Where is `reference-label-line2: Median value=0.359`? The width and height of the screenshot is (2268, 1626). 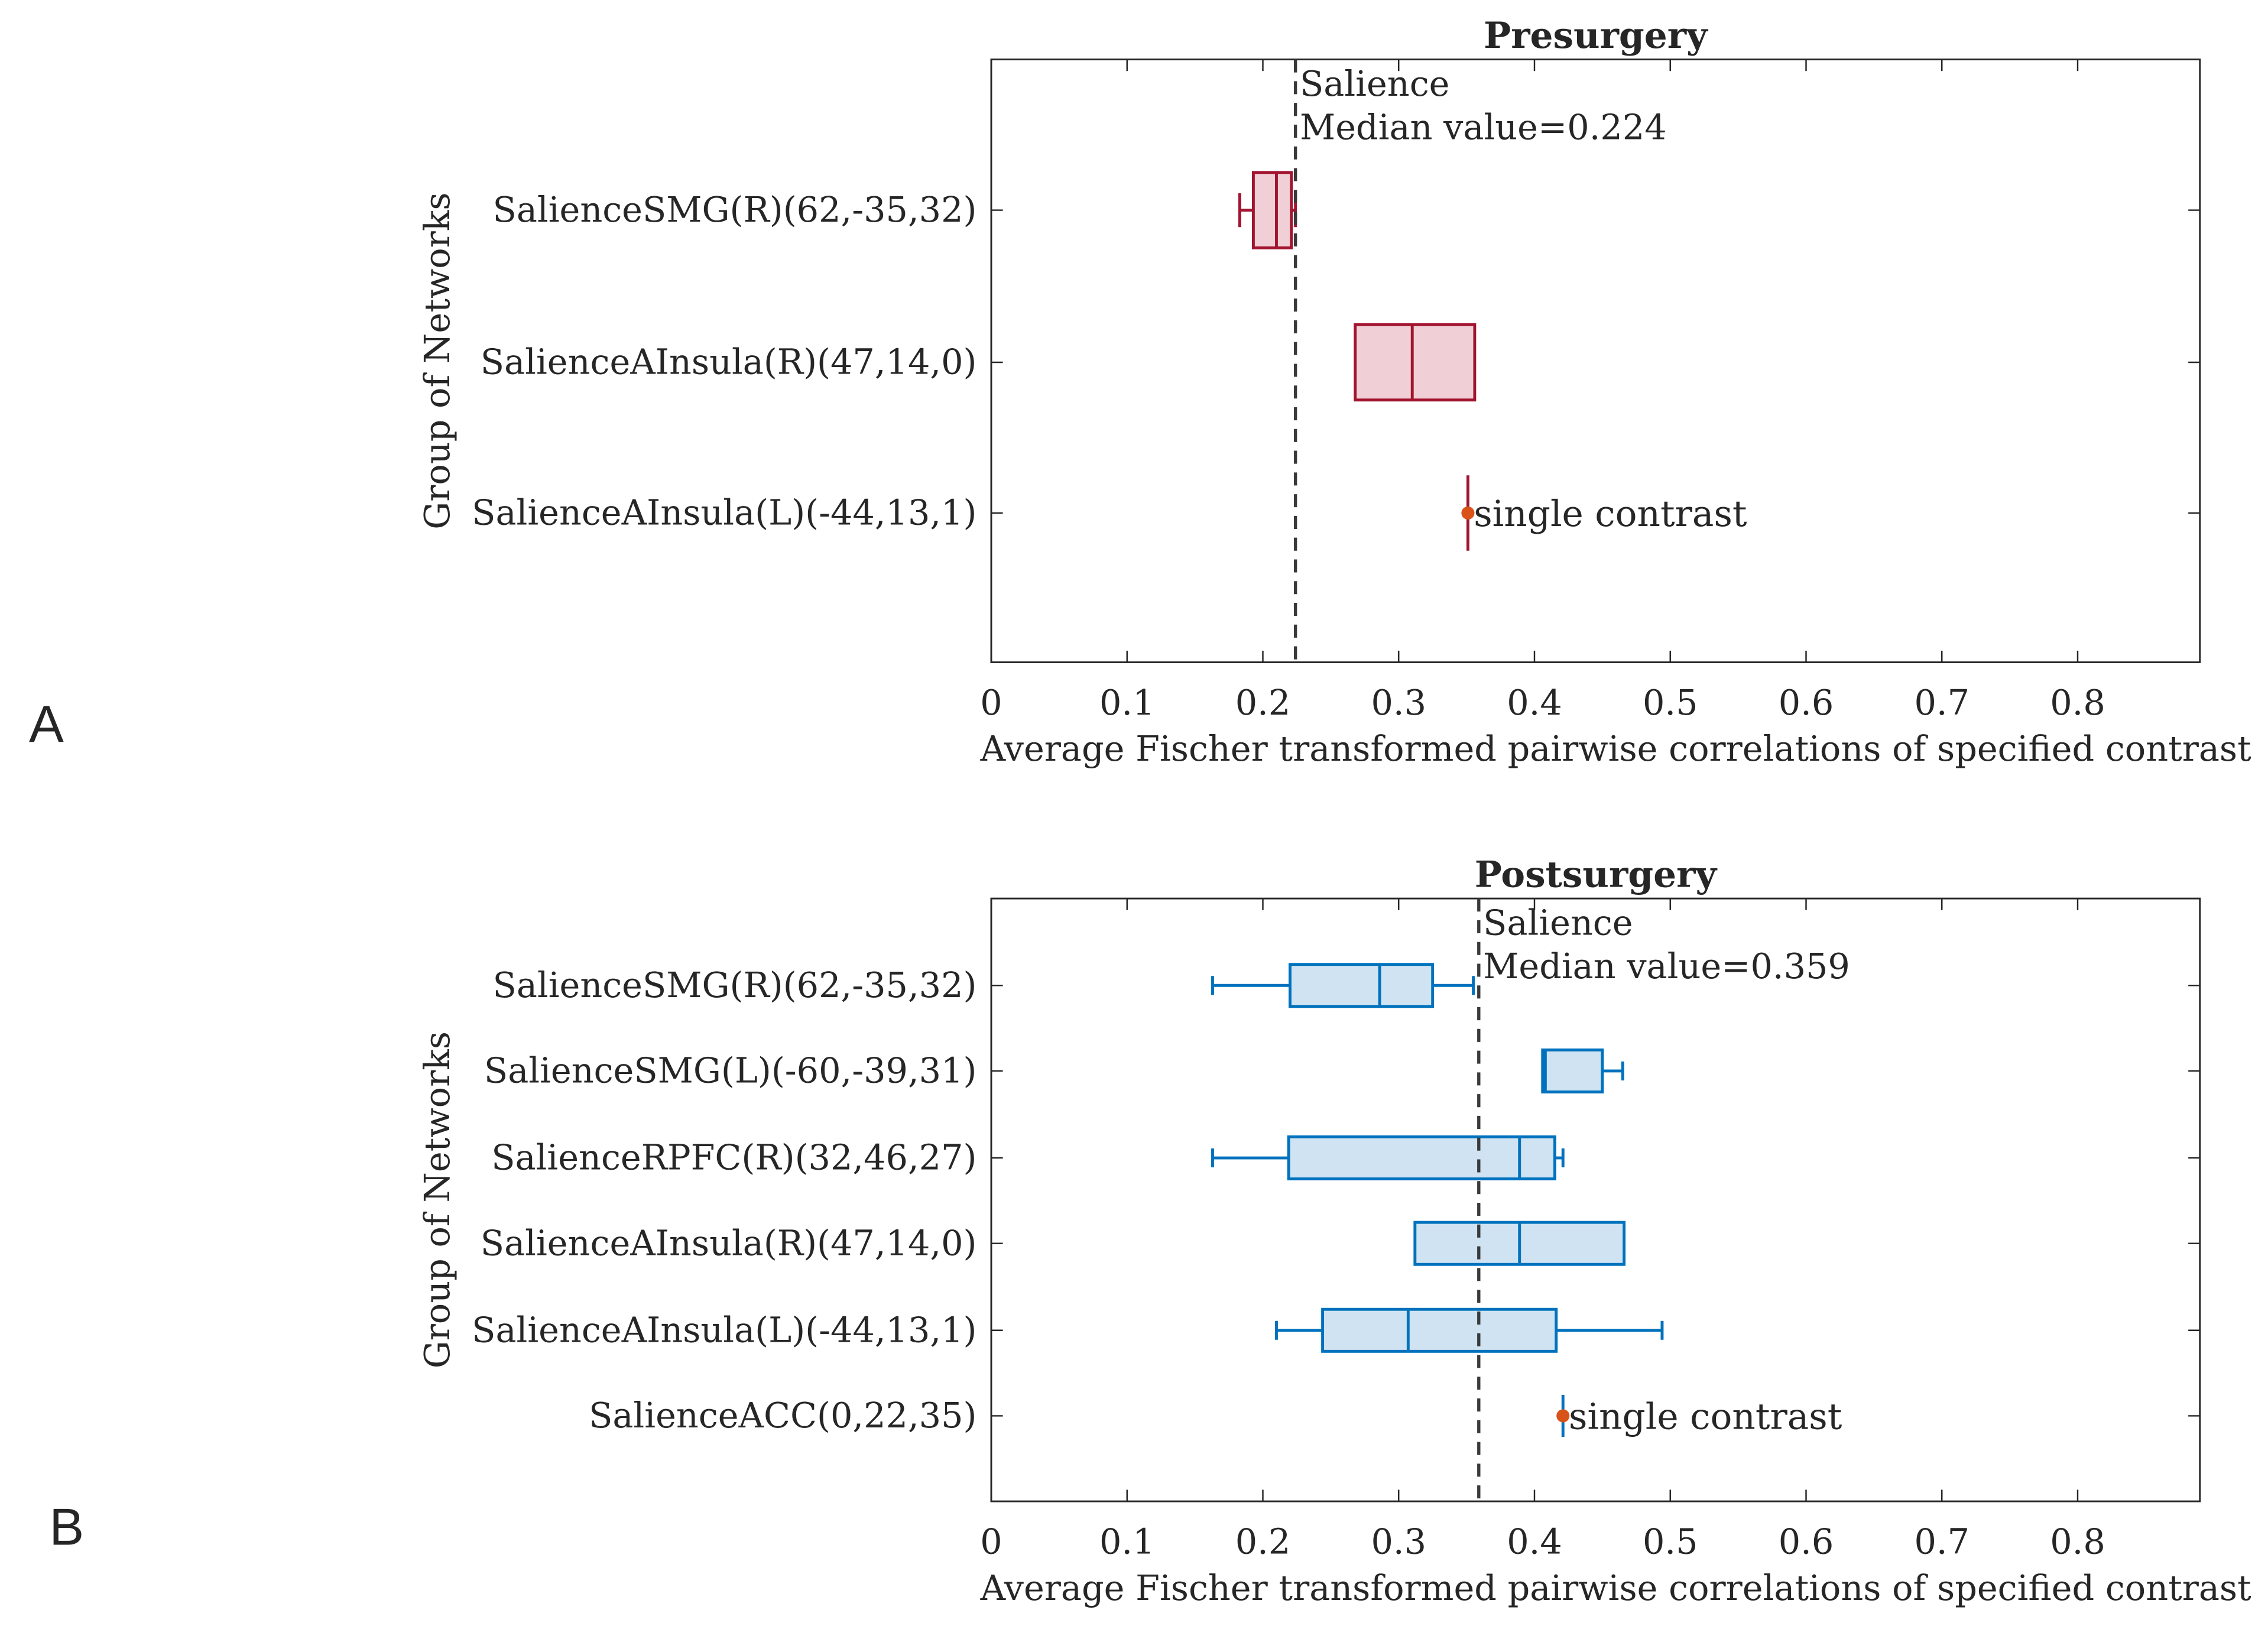 reference-label-line2: Median value=0.359 is located at coordinates (1666, 966).